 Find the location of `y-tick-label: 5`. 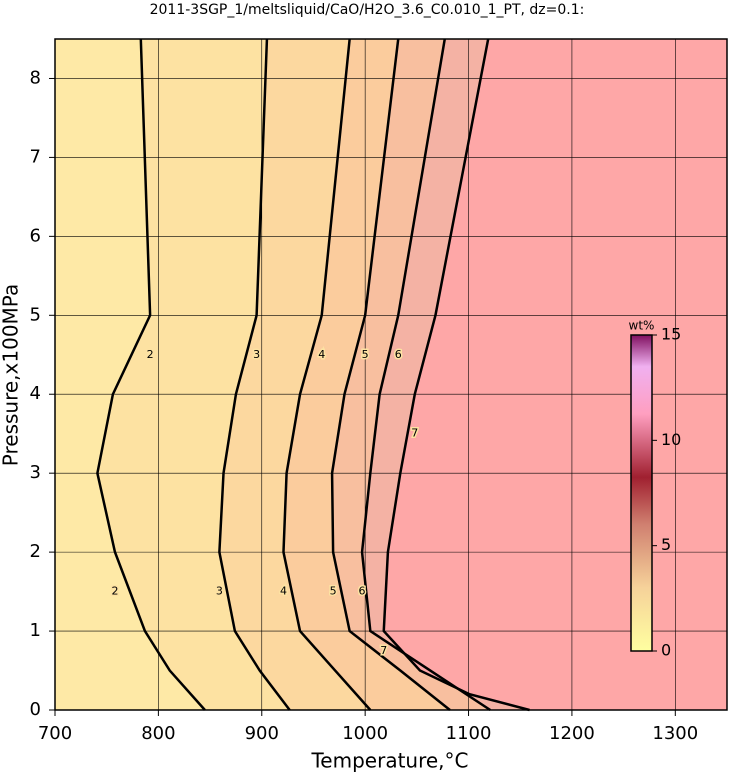

y-tick-label: 5 is located at coordinates (35, 314).